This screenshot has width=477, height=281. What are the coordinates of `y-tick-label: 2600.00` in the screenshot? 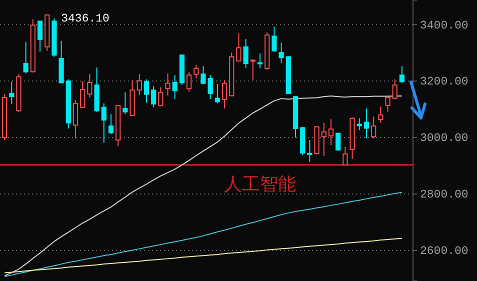 It's located at (444, 251).